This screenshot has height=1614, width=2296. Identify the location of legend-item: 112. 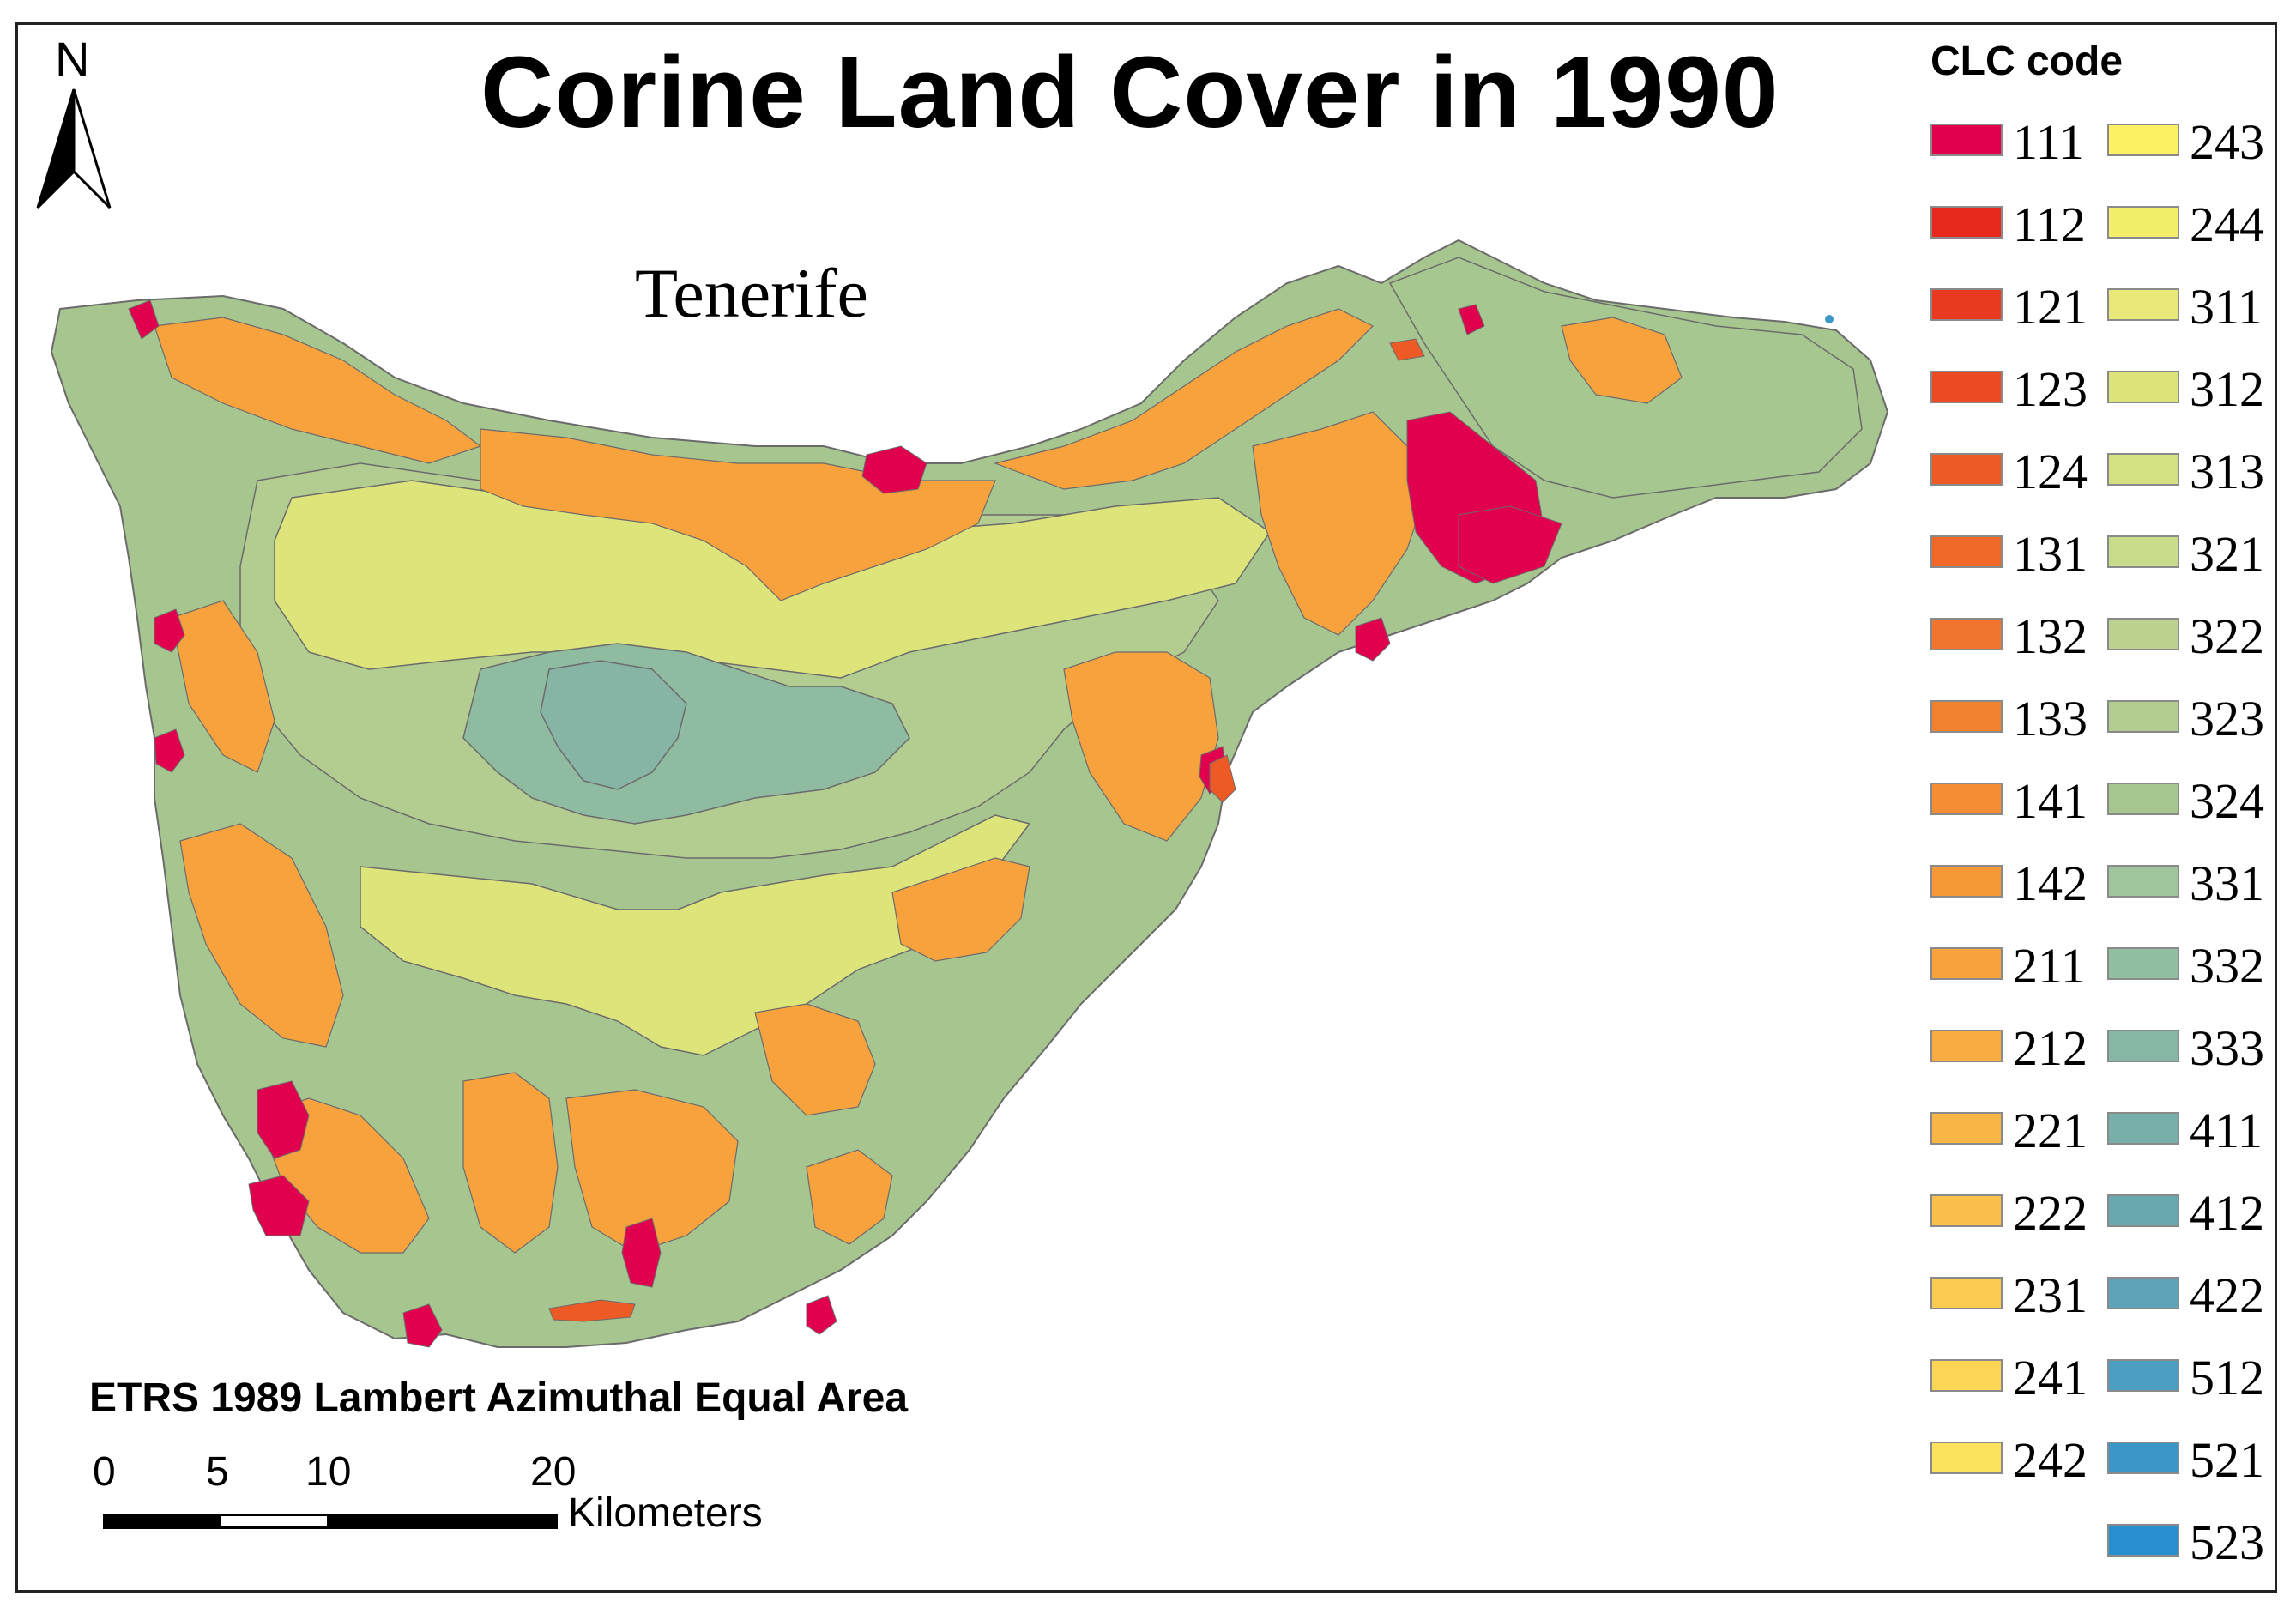
(2016, 229).